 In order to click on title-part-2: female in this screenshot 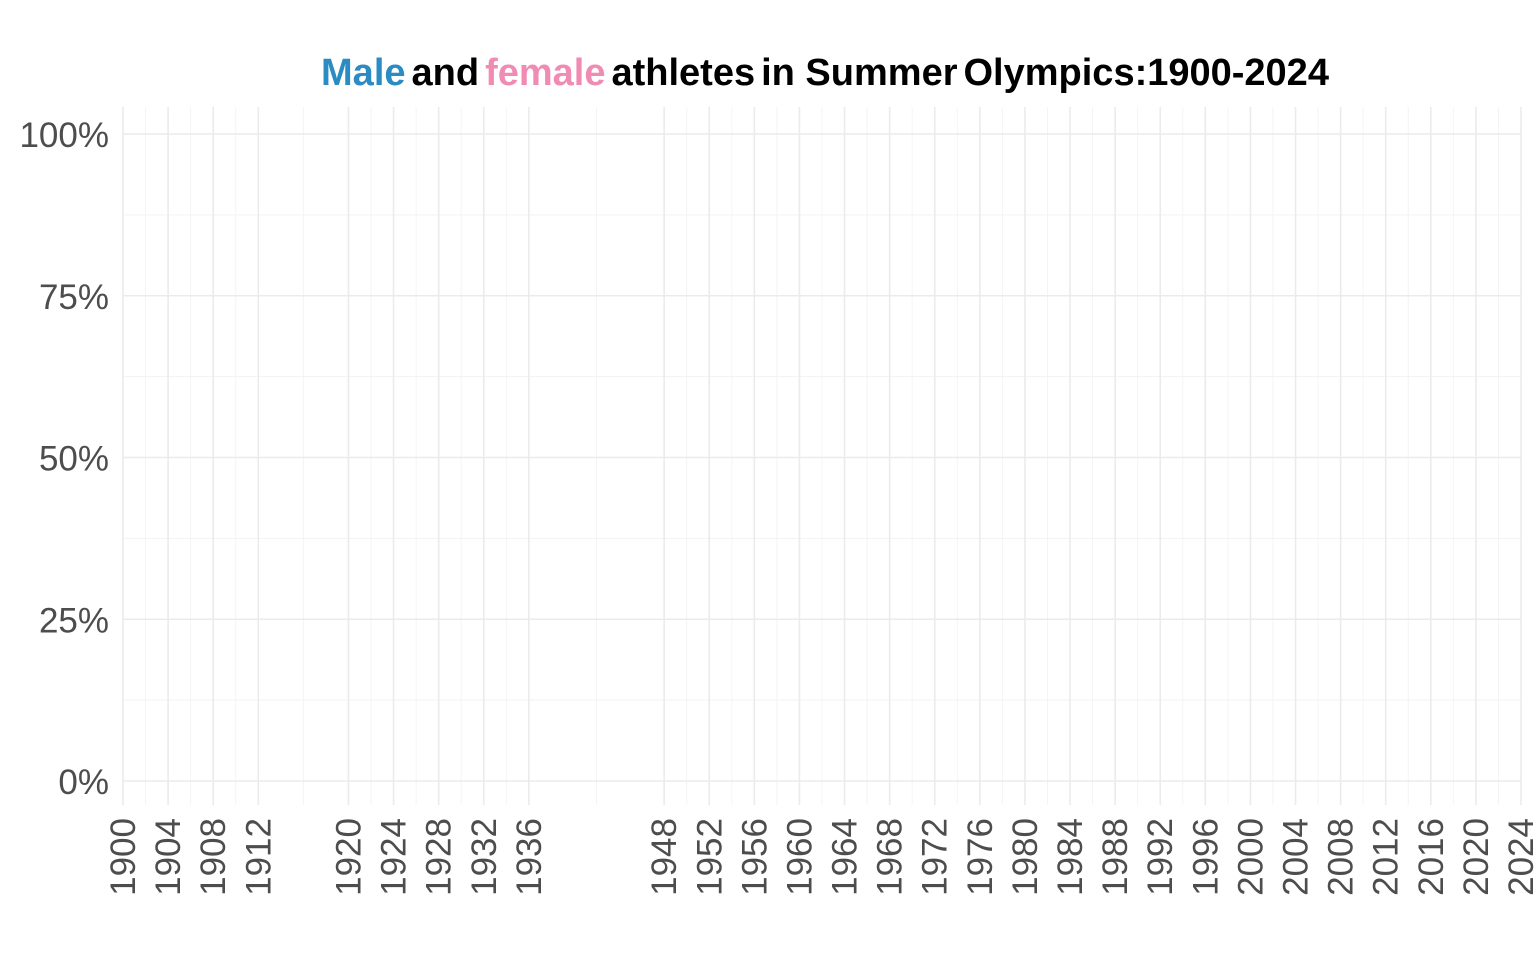, I will do `click(545, 73)`.